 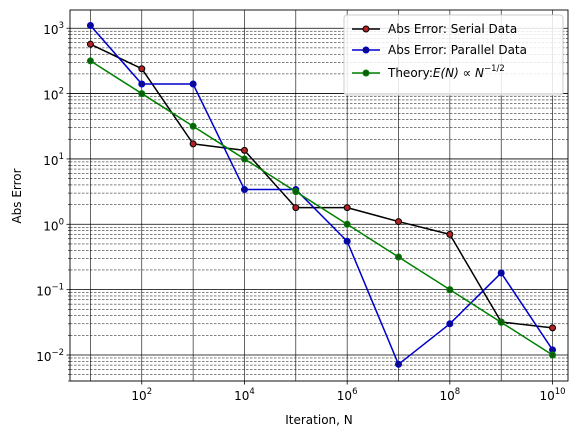 What do you see at coordinates (61, 26) in the screenshot?
I see `tick-exponent: 3` at bounding box center [61, 26].